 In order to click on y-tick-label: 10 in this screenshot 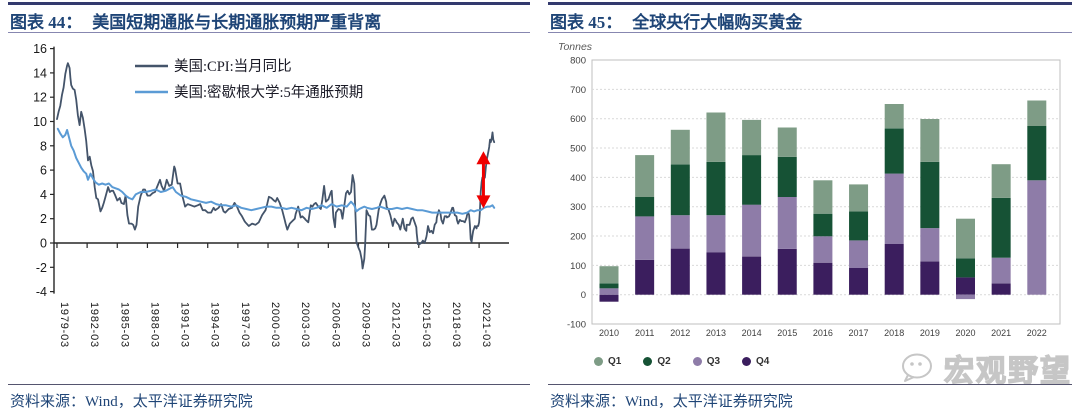, I will do `click(40, 122)`.